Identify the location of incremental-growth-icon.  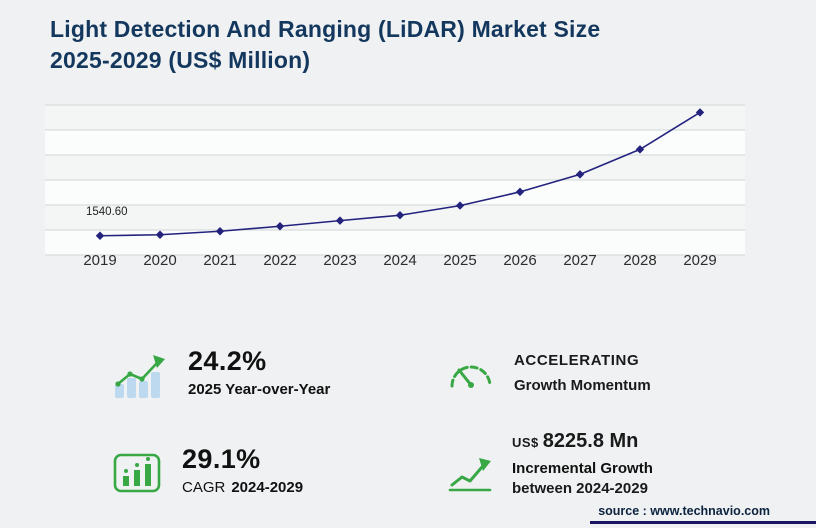
(470, 476).